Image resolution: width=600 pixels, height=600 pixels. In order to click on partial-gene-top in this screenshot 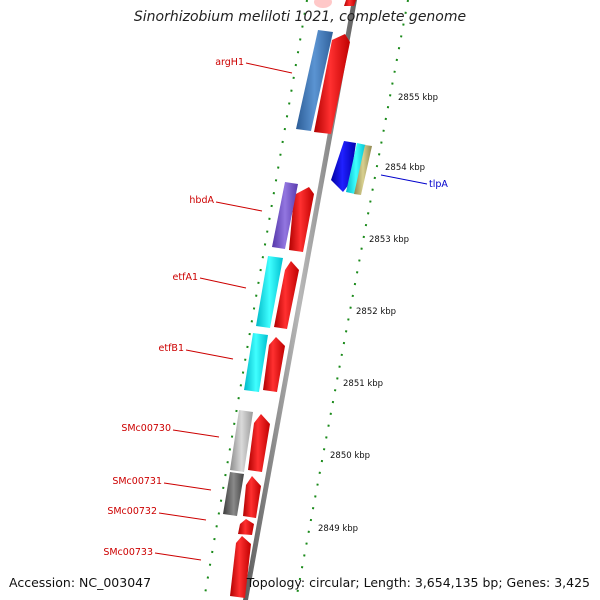, I will do `click(350, 3)`.